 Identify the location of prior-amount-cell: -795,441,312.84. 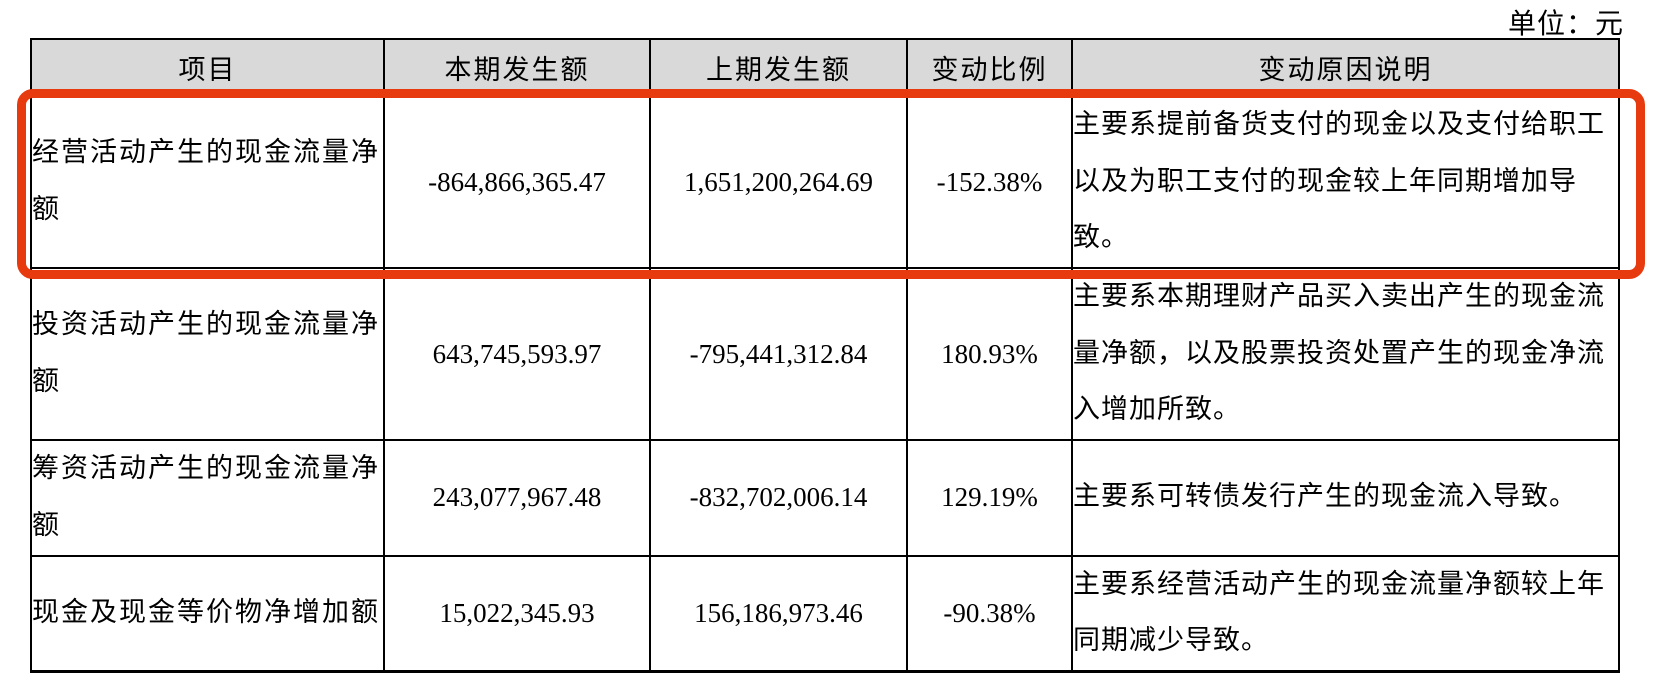
(778, 354).